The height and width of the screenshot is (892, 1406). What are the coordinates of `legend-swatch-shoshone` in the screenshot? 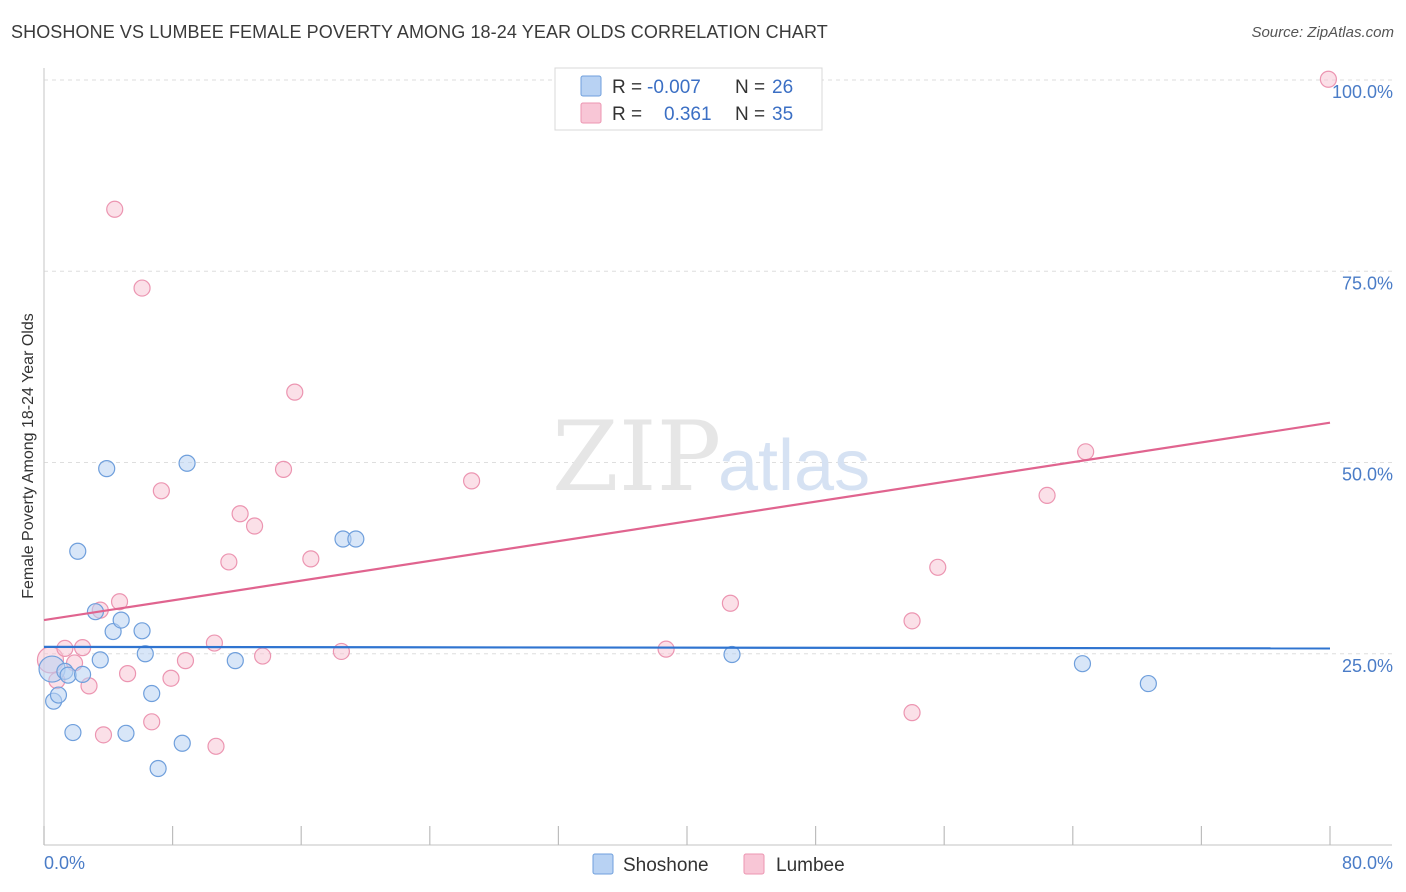 It's located at (591, 86).